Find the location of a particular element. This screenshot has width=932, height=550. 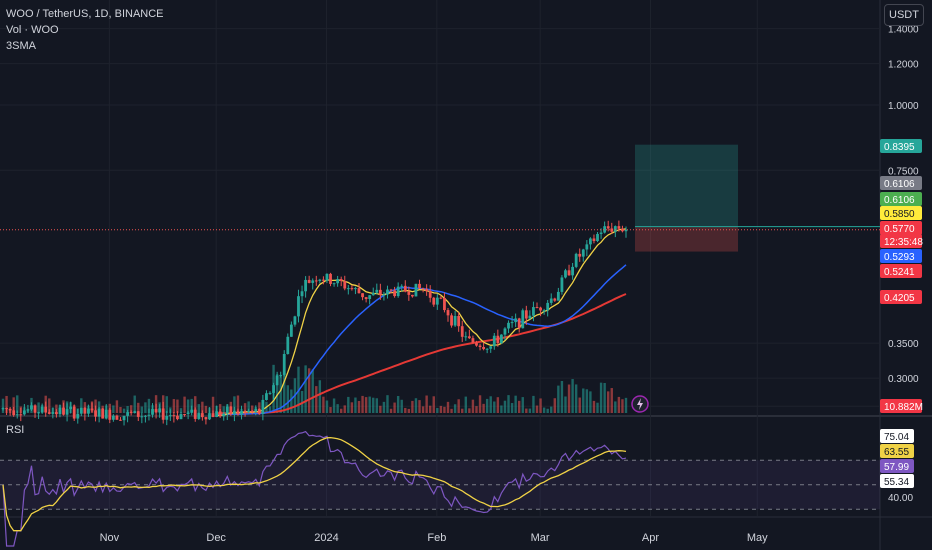

currency-button: USDT is located at coordinates (904, 15).